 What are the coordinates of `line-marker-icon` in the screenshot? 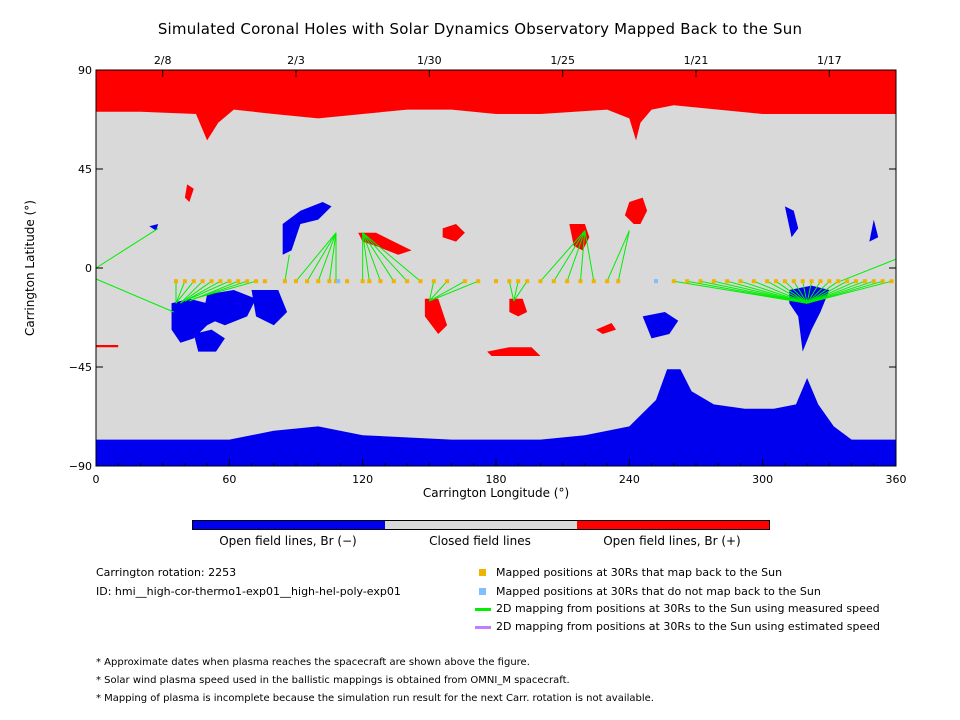 It's located at (483, 627).